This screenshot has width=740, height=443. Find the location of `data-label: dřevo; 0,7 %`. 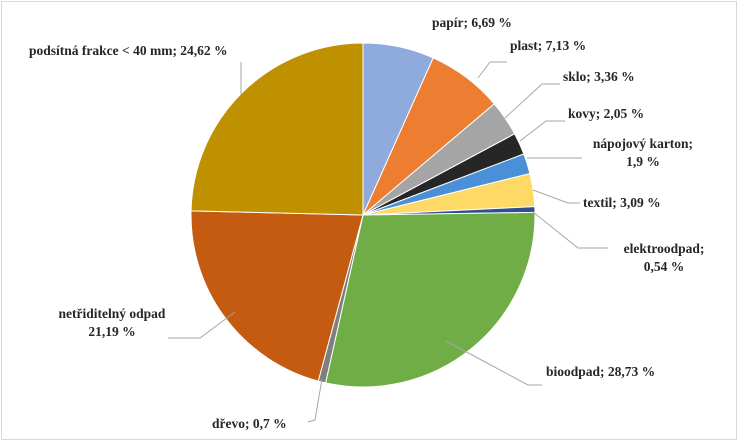

data-label: dřevo; 0,7 % is located at coordinates (249, 423).